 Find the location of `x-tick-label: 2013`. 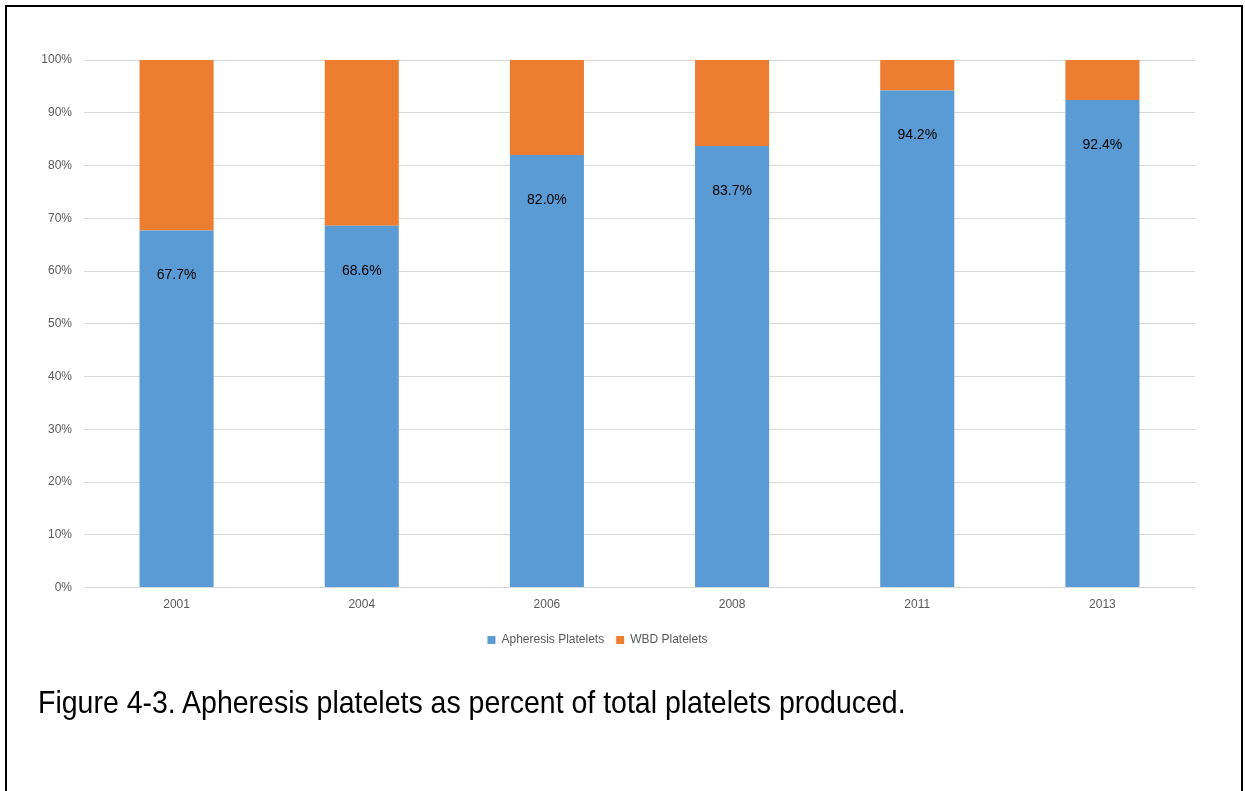

x-tick-label: 2013 is located at coordinates (1103, 604).